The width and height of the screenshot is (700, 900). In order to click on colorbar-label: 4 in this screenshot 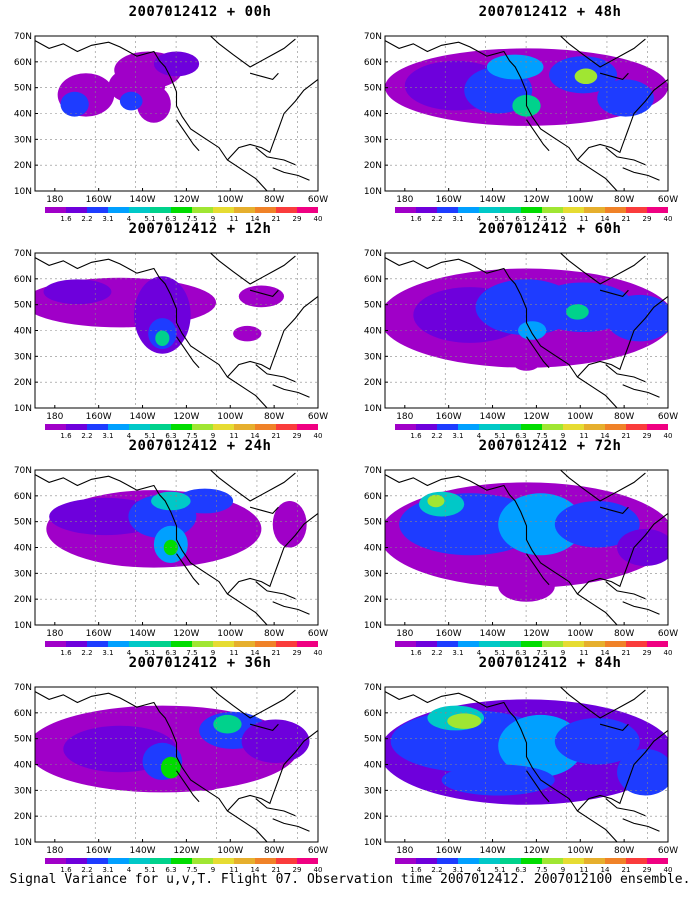, I will do `click(129, 869)`.